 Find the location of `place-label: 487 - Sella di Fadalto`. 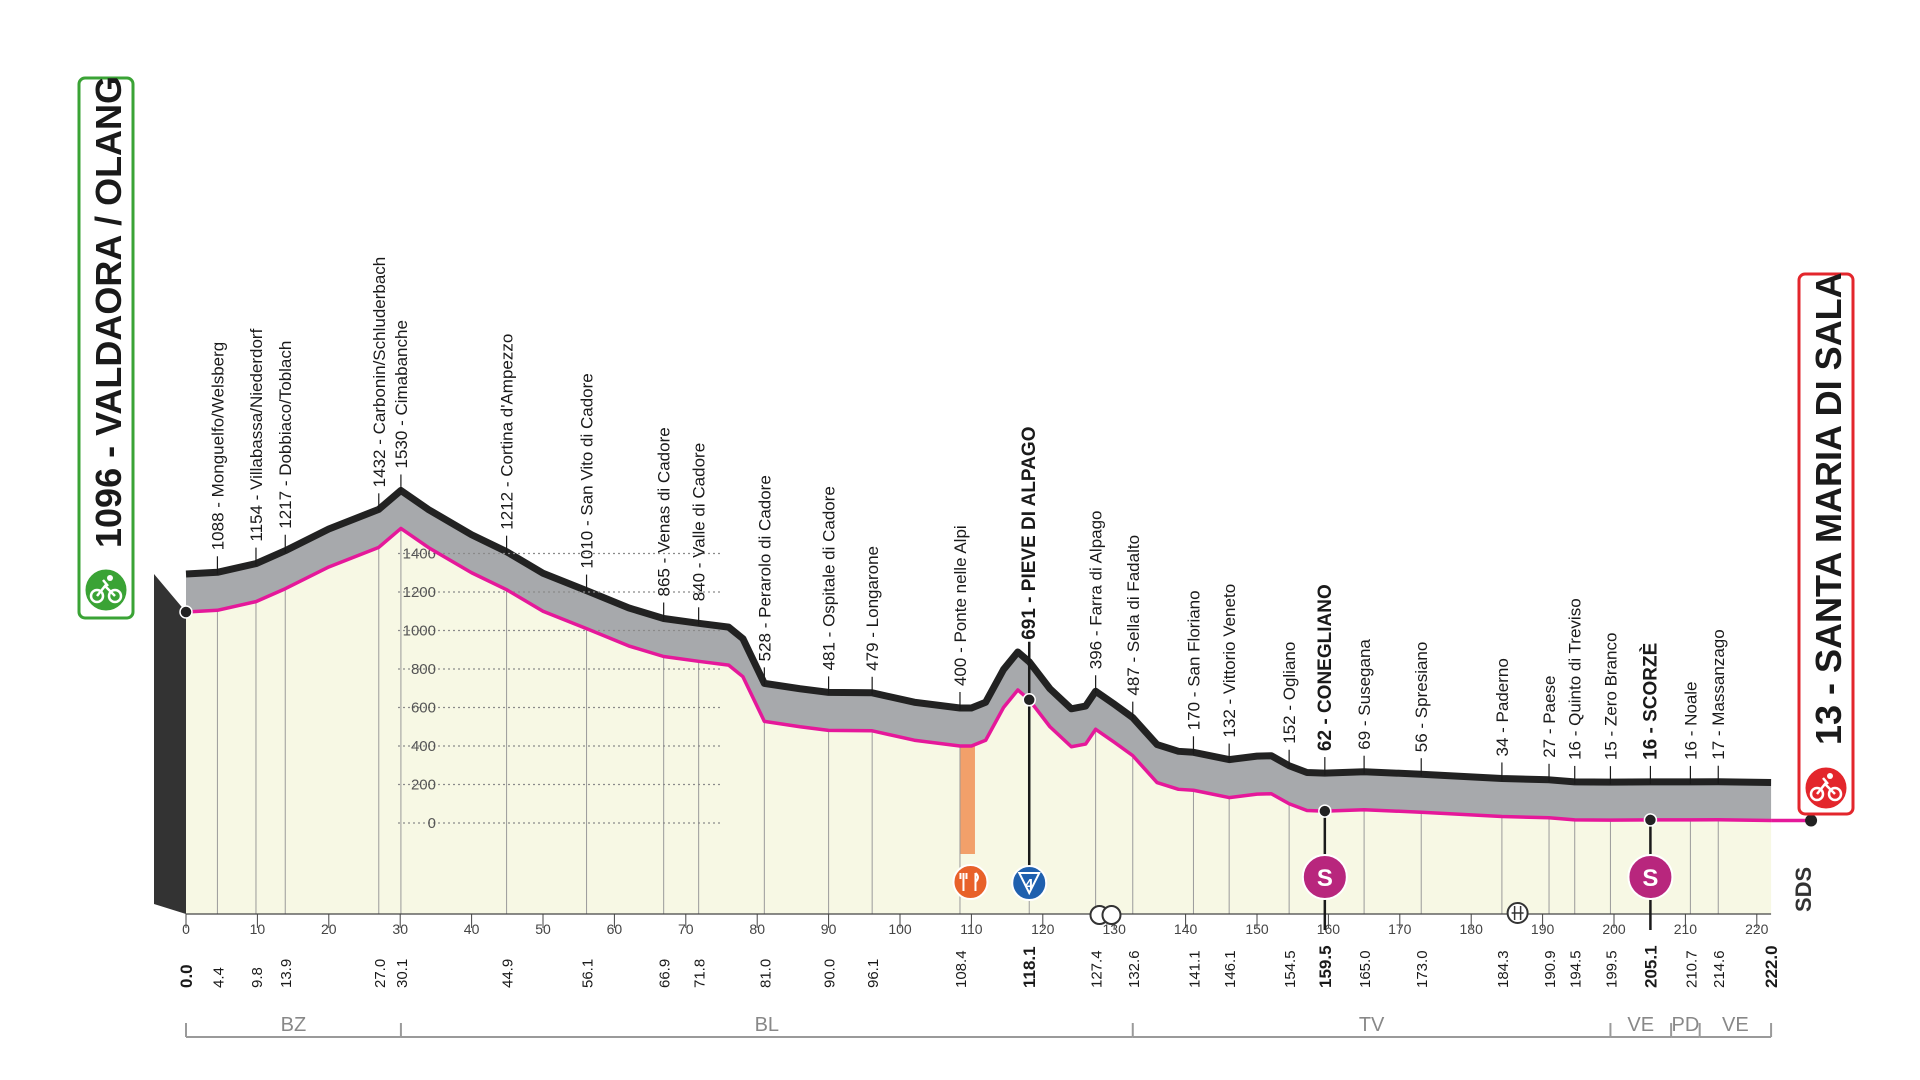

place-label: 487 - Sella di Fadalto is located at coordinates (1133, 615).